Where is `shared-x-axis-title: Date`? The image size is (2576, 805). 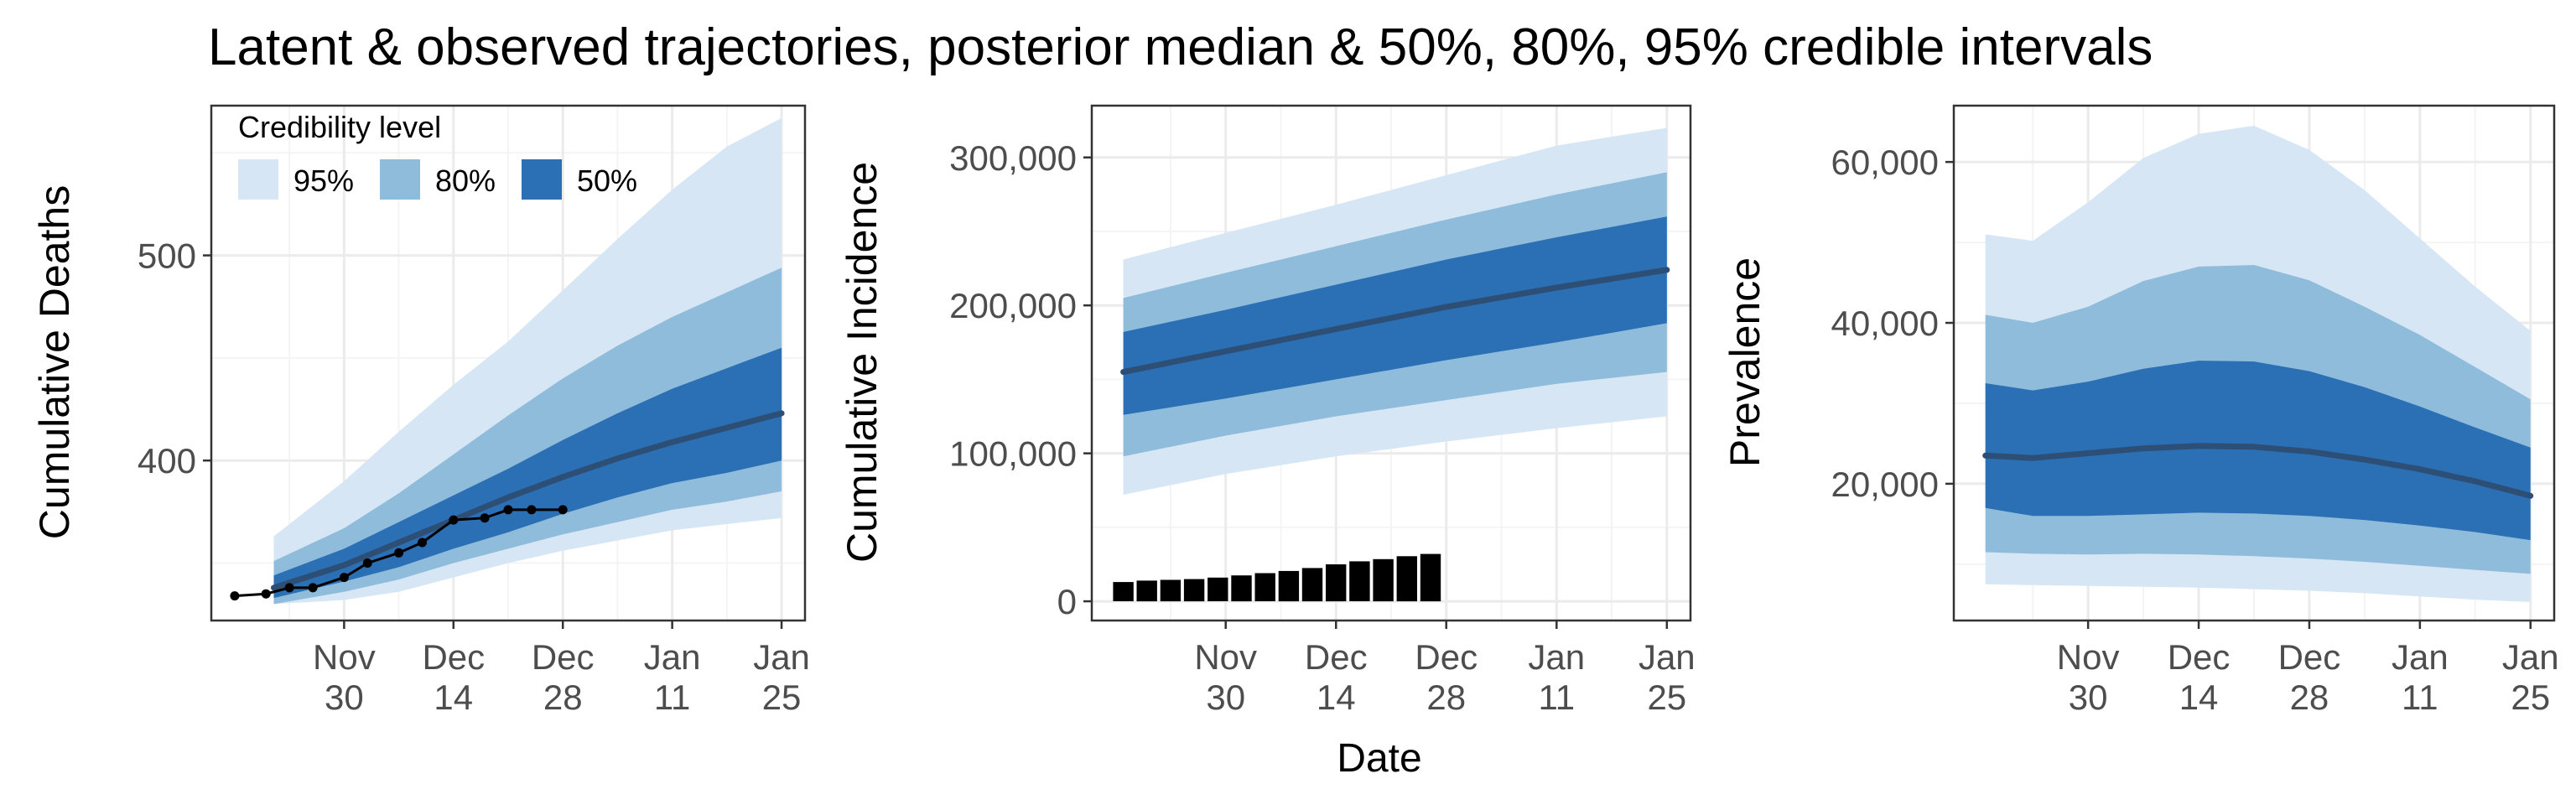 shared-x-axis-title: Date is located at coordinates (1379, 758).